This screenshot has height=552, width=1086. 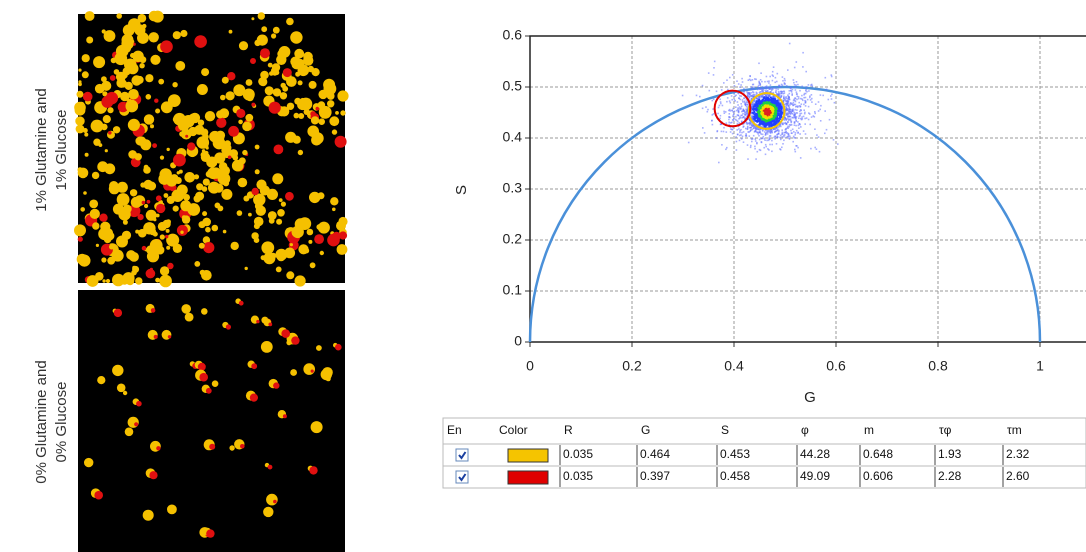 I want to click on table-cell: 0.035, so click(x=578, y=476).